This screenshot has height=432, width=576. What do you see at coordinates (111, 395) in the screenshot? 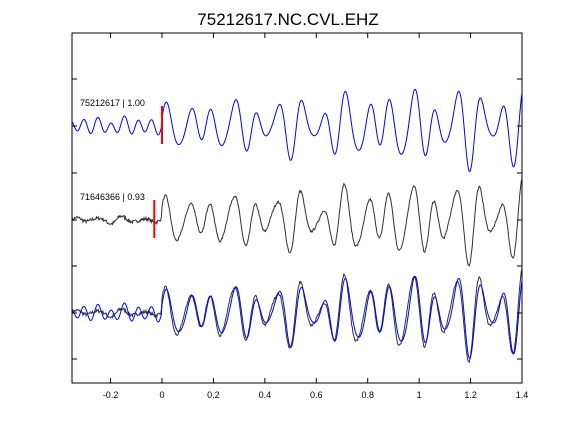
I see `x-tick-label: -0.2` at bounding box center [111, 395].